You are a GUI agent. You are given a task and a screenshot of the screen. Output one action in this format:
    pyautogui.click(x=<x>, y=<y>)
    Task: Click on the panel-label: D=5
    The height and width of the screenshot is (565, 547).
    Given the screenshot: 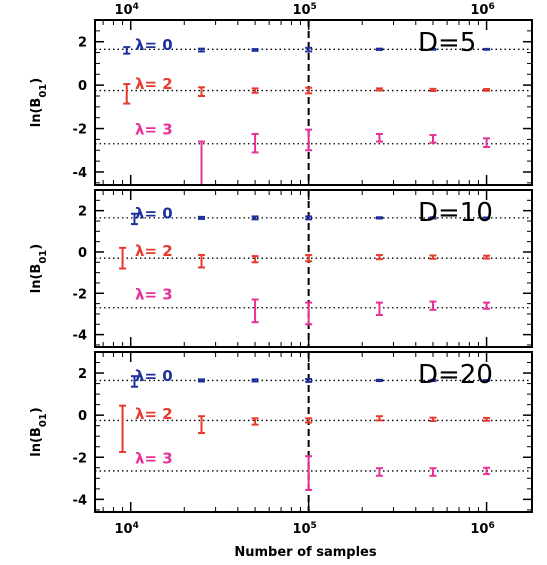 What is the action you would take?
    pyautogui.click(x=447, y=43)
    